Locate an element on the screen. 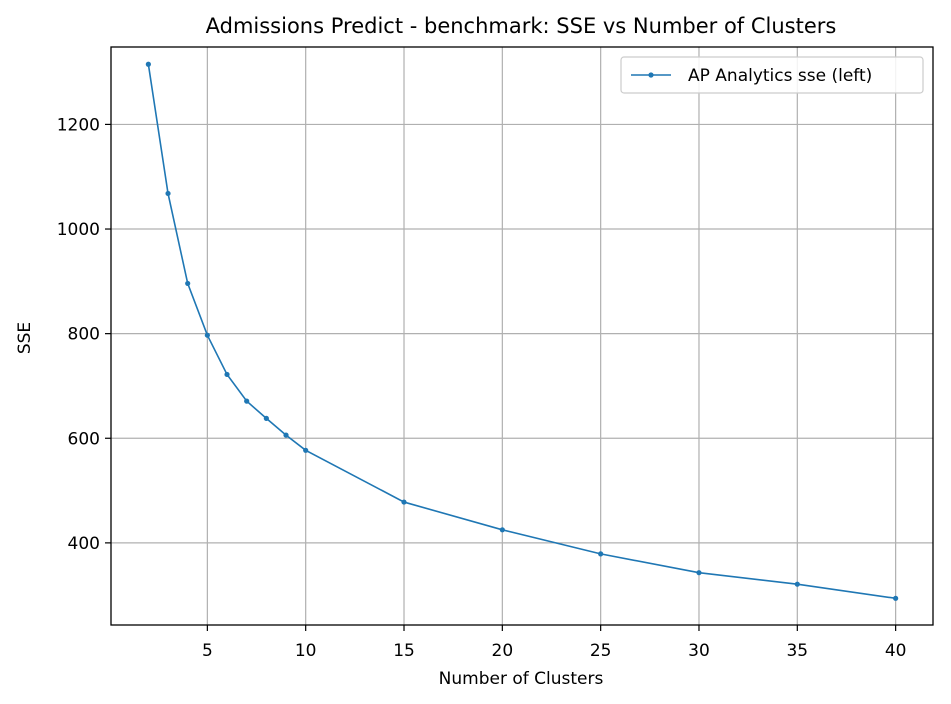  legend-box is located at coordinates (772, 75).